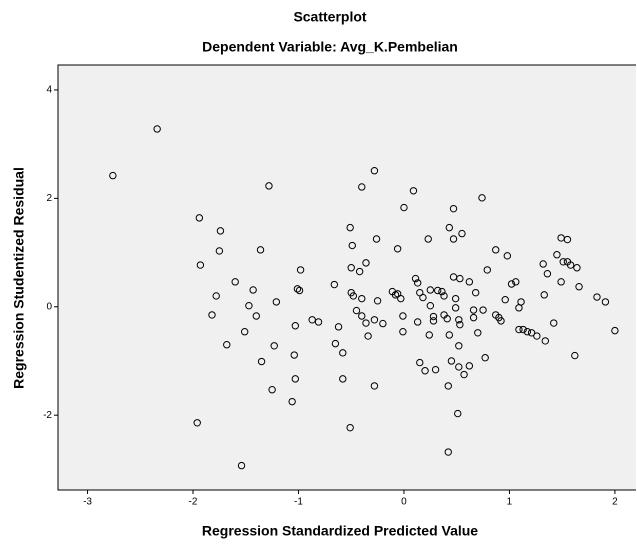  What do you see at coordinates (340, 531) in the screenshot?
I see `x-axis-label: Regression Standardized Predicted Value` at bounding box center [340, 531].